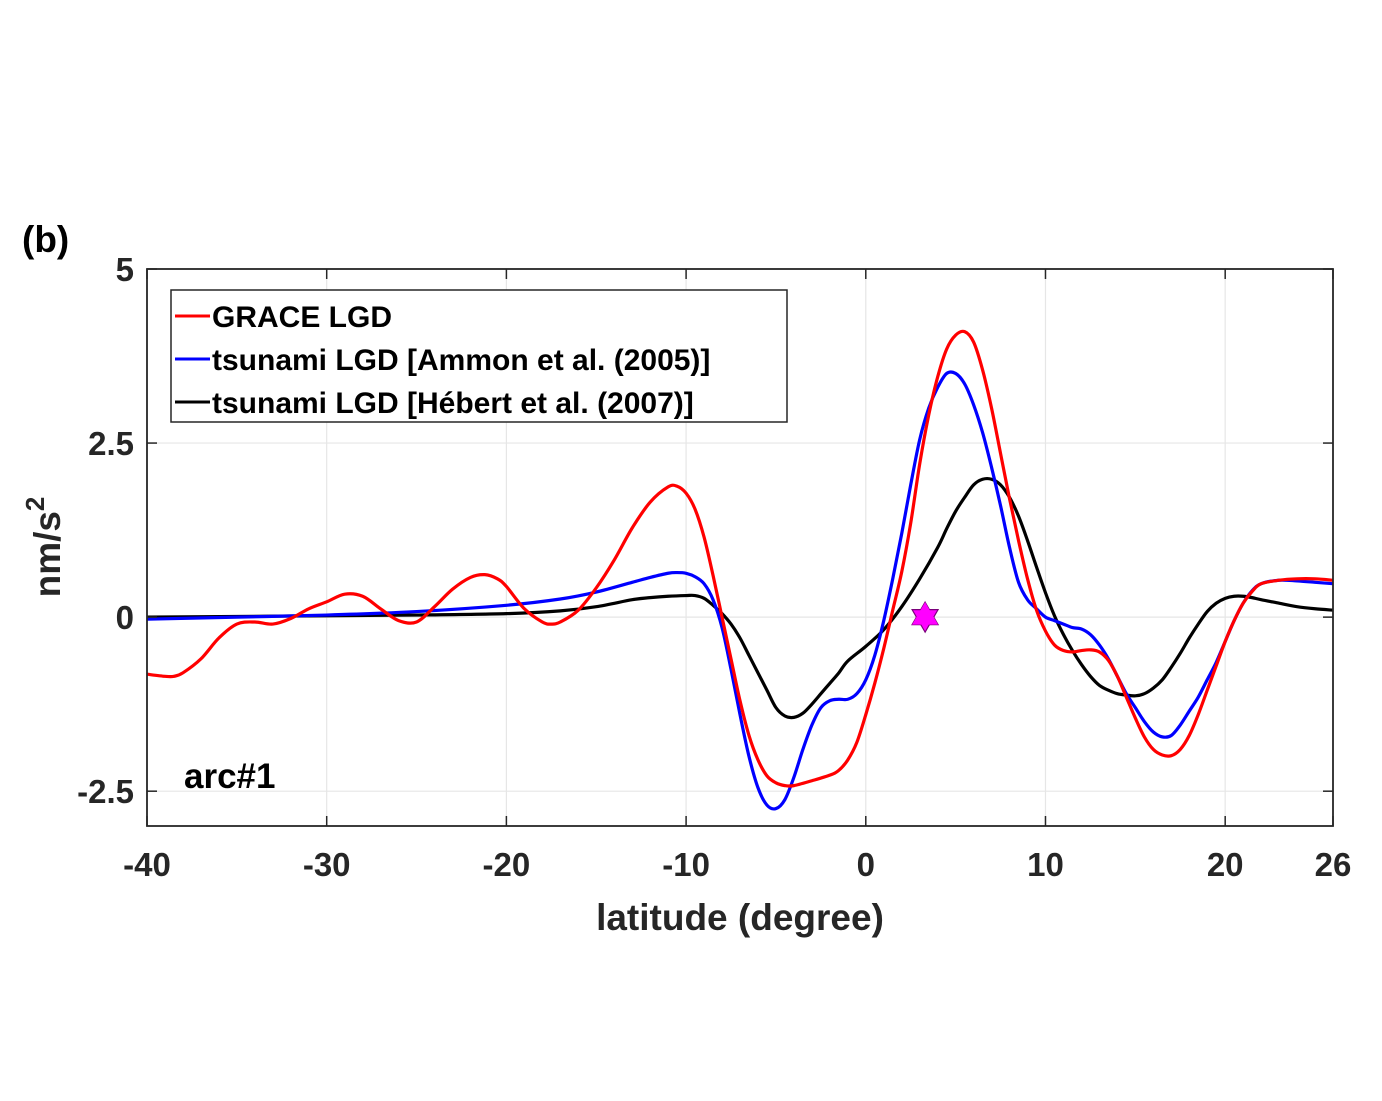  I want to click on y-tick-label: 0, so click(125, 617).